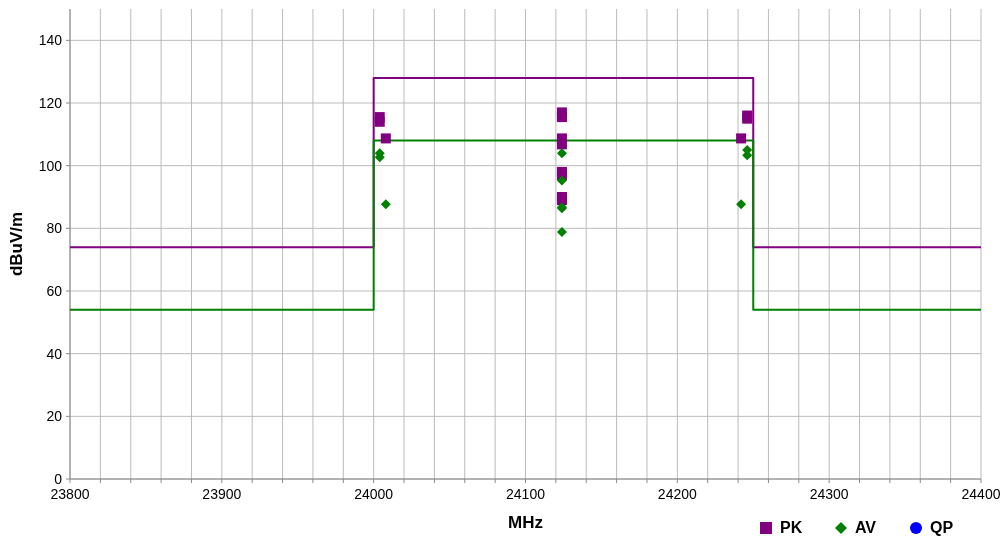  I want to click on x-tick-label: 24400, so click(981, 494).